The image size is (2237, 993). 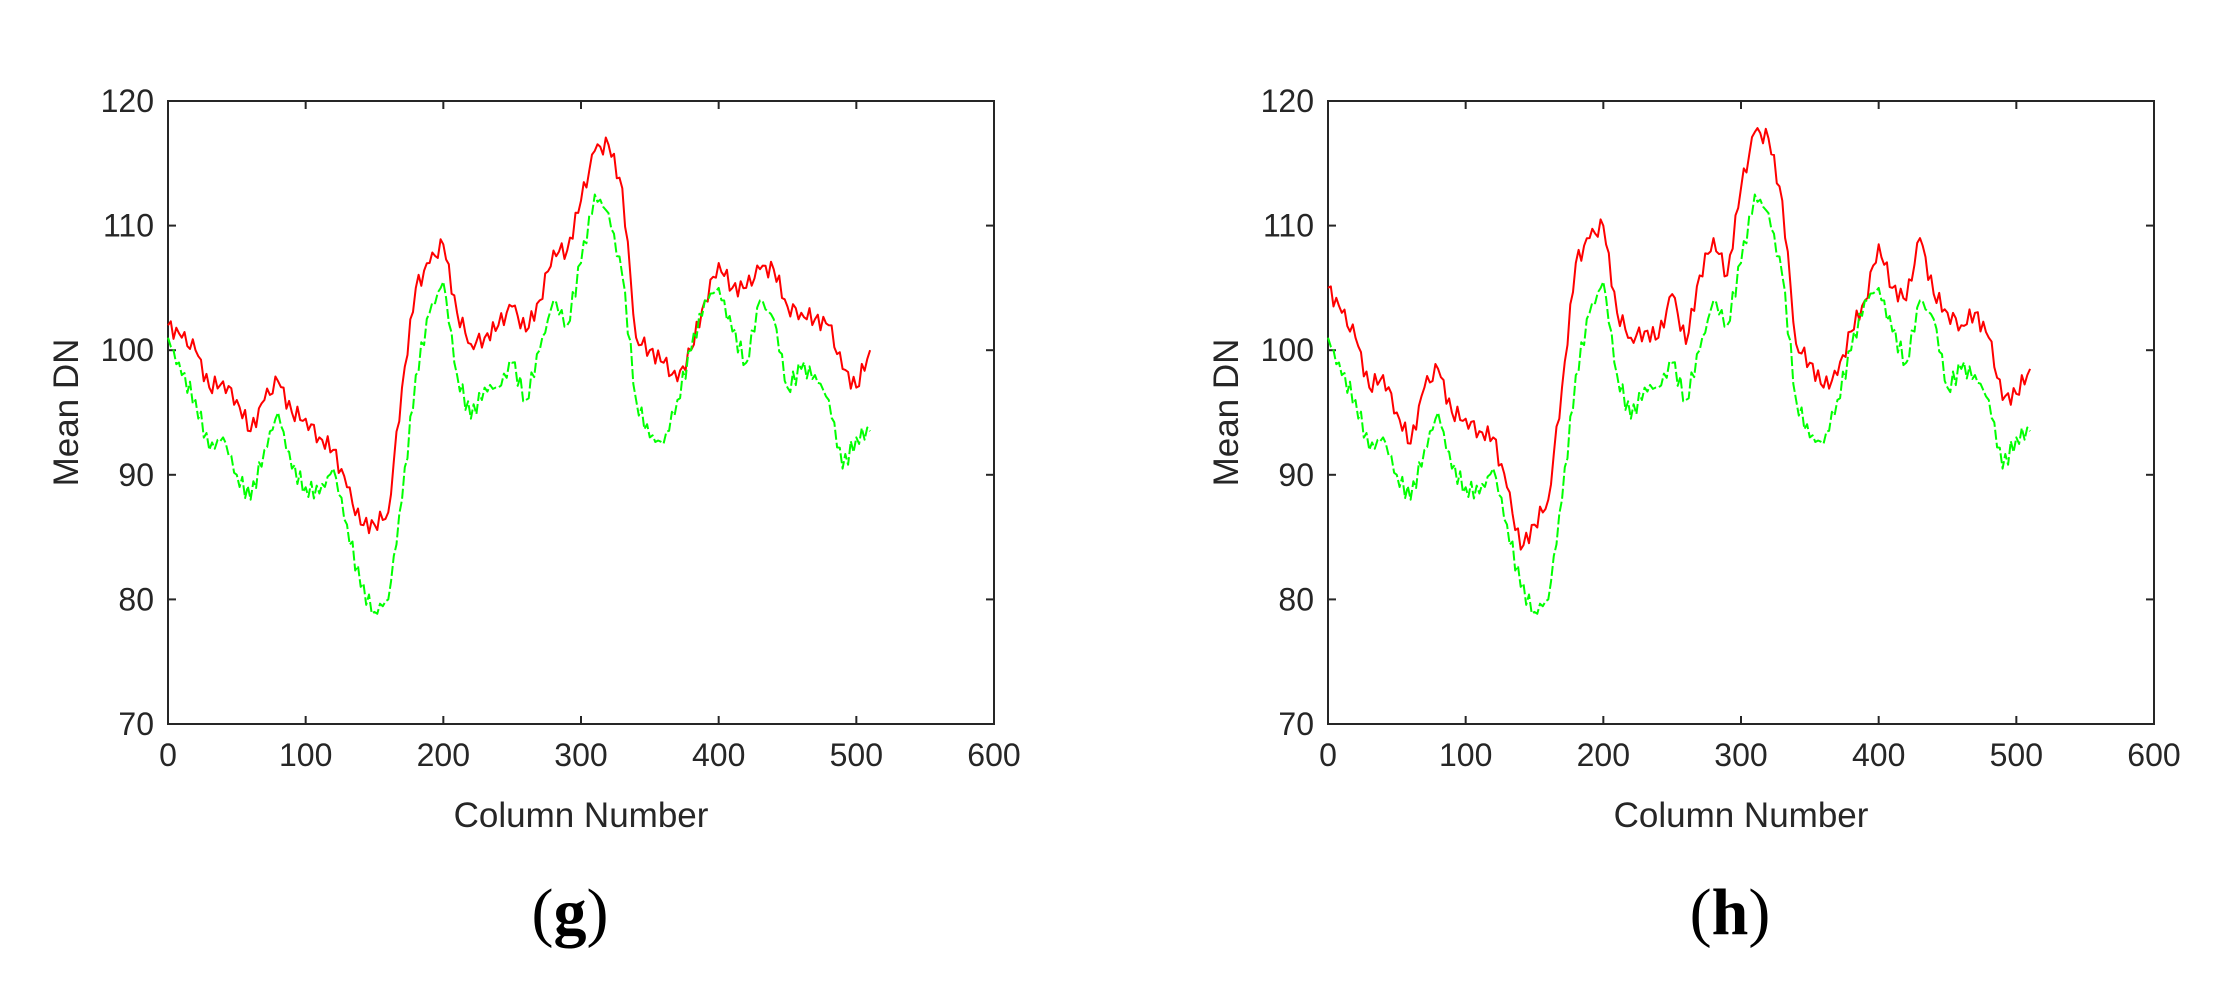 I want to click on panel-caption-h: (h), so click(x=1730, y=912).